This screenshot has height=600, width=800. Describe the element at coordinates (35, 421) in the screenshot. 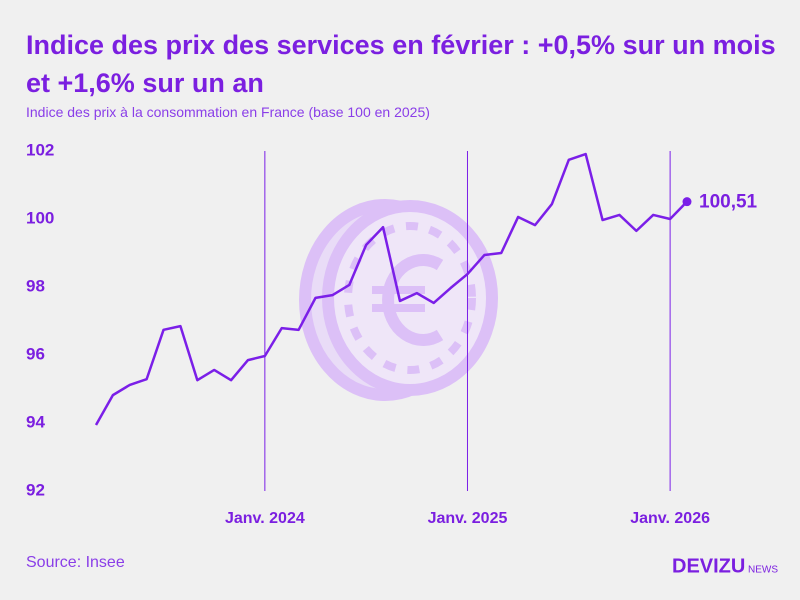

I see `y-tick-label: 94` at that location.